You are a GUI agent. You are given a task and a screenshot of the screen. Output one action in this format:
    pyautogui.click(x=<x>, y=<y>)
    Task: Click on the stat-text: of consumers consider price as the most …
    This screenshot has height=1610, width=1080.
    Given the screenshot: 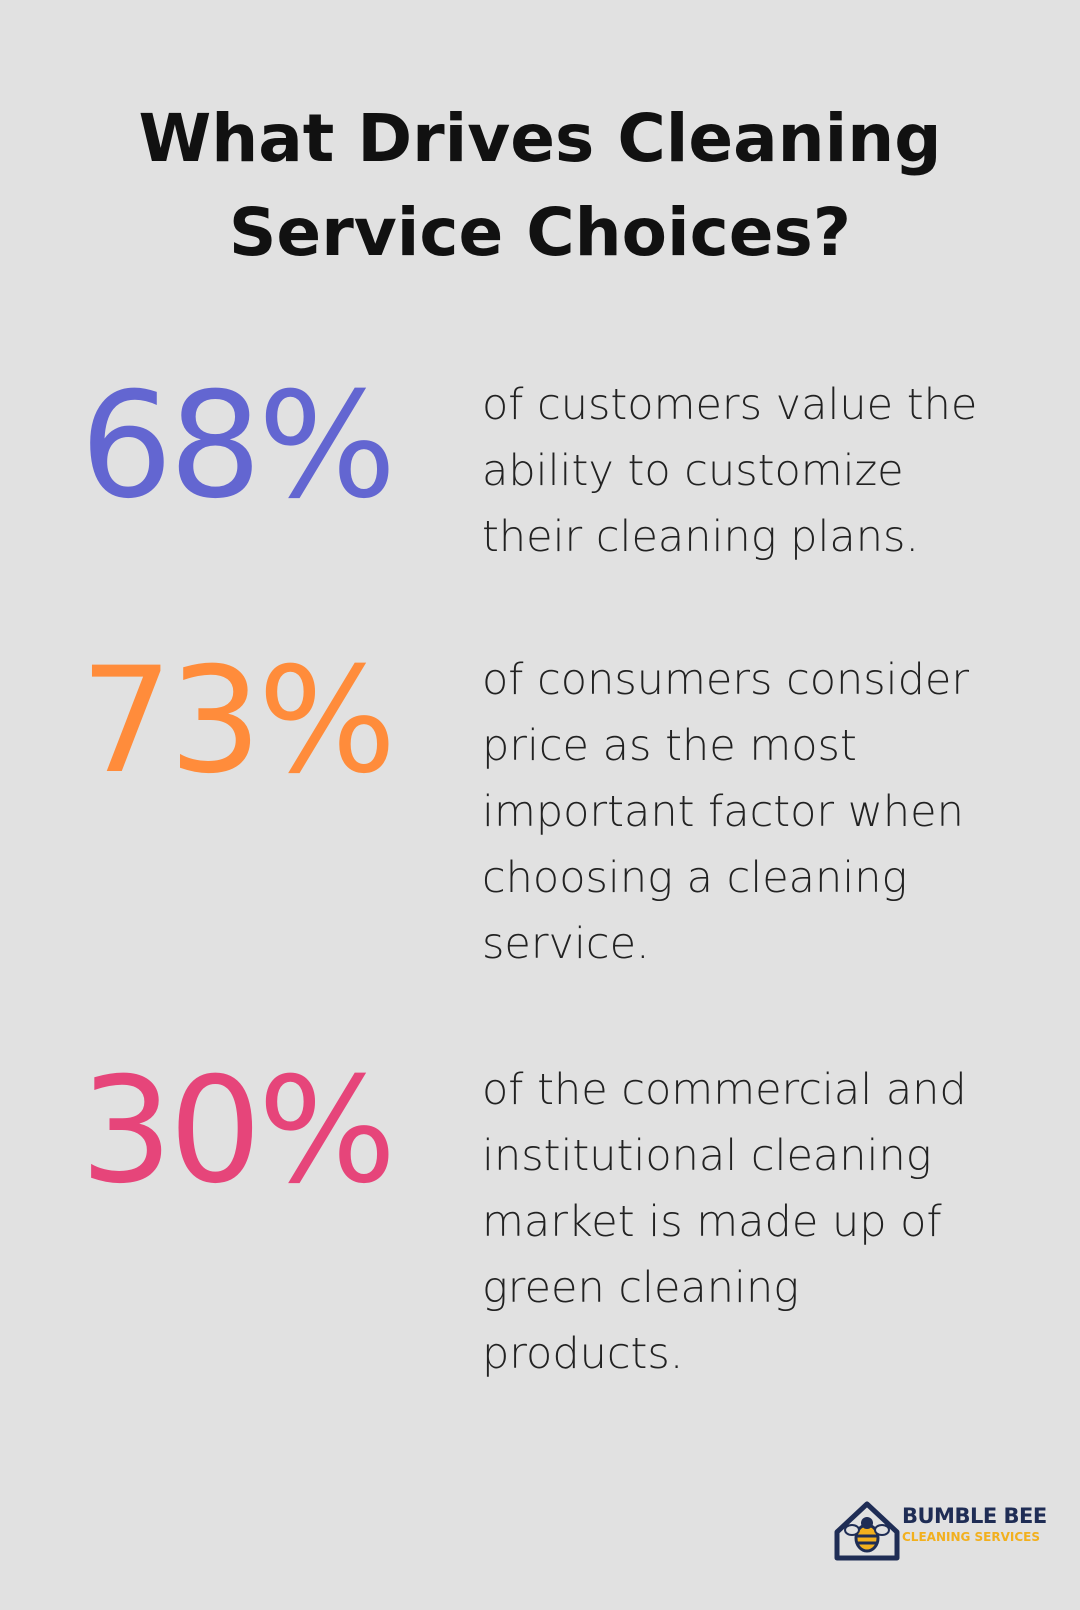 What is the action you would take?
    pyautogui.click(x=726, y=812)
    